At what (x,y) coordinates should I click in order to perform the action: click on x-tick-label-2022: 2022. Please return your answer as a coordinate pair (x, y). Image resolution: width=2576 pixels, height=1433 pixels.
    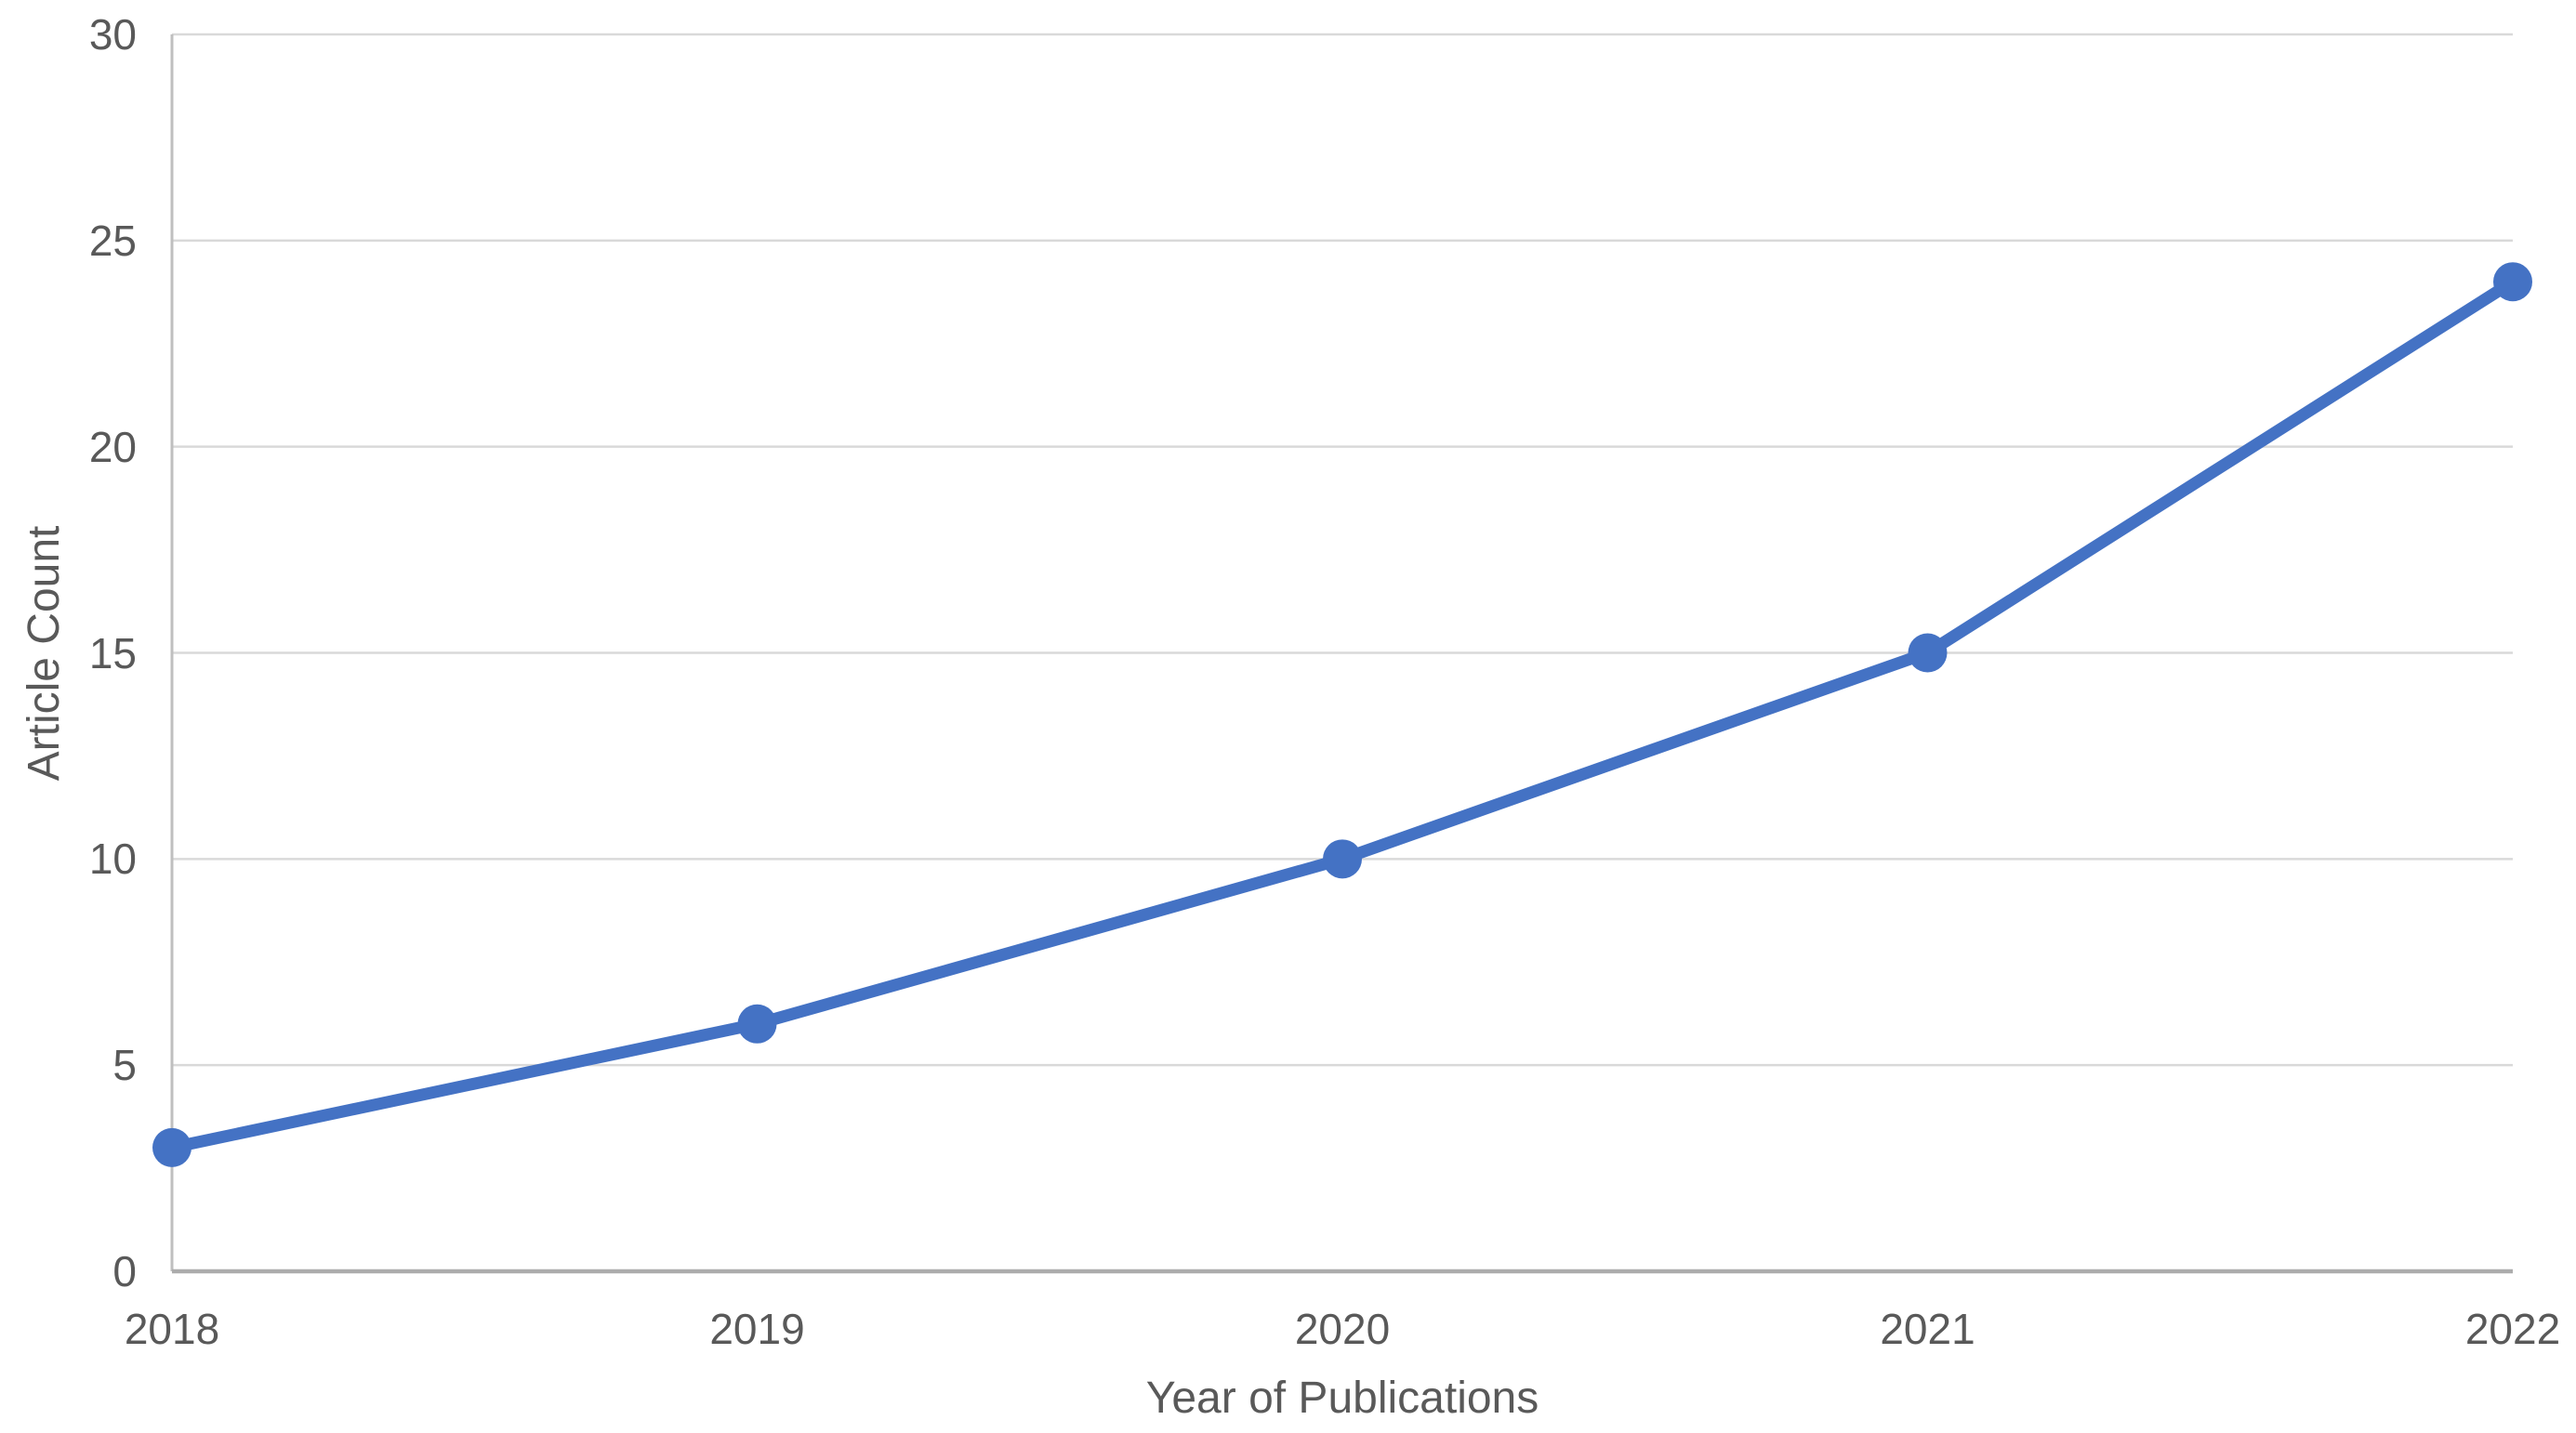
    Looking at the image, I should click on (2512, 1329).